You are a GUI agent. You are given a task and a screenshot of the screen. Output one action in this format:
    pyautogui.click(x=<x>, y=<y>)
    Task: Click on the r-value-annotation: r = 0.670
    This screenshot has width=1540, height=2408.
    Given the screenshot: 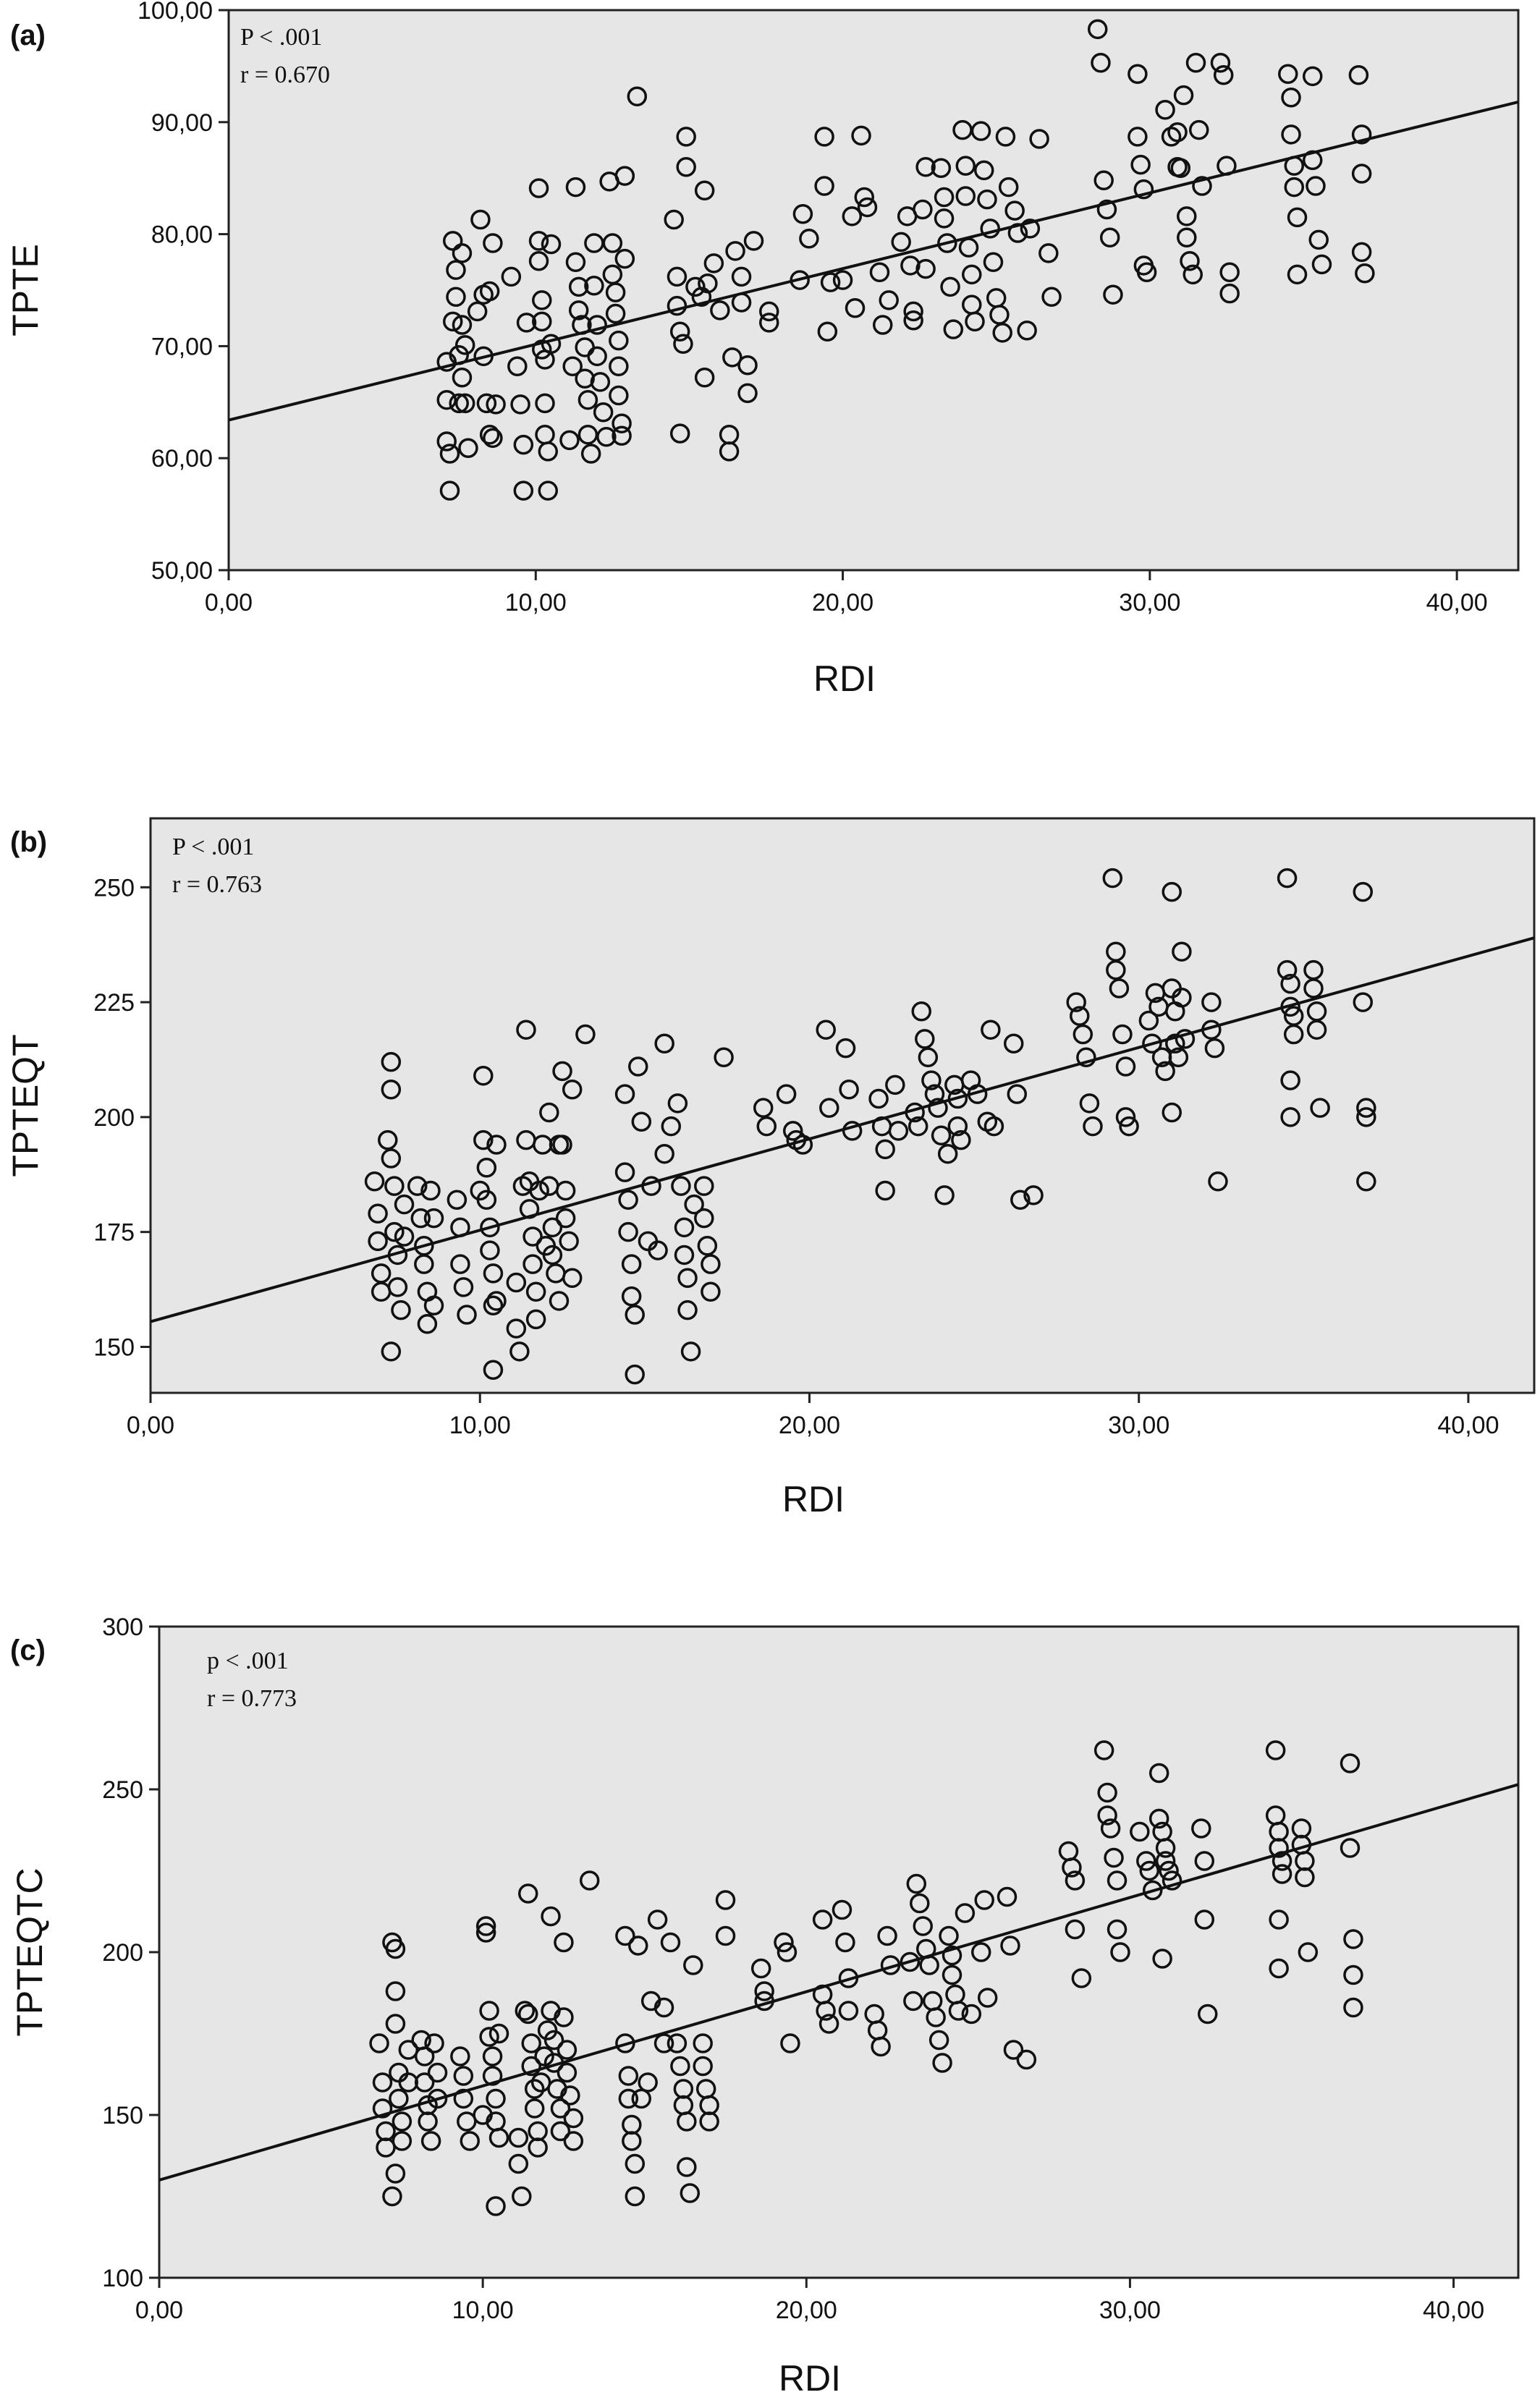 What is the action you would take?
    pyautogui.click(x=285, y=75)
    